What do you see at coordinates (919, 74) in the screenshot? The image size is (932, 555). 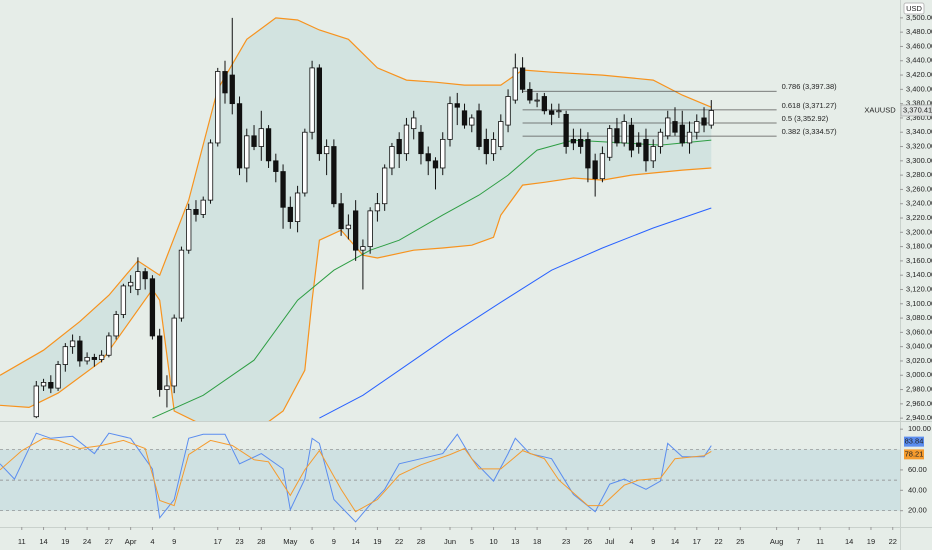 I see `y-tick-label: 3,420.00` at bounding box center [919, 74].